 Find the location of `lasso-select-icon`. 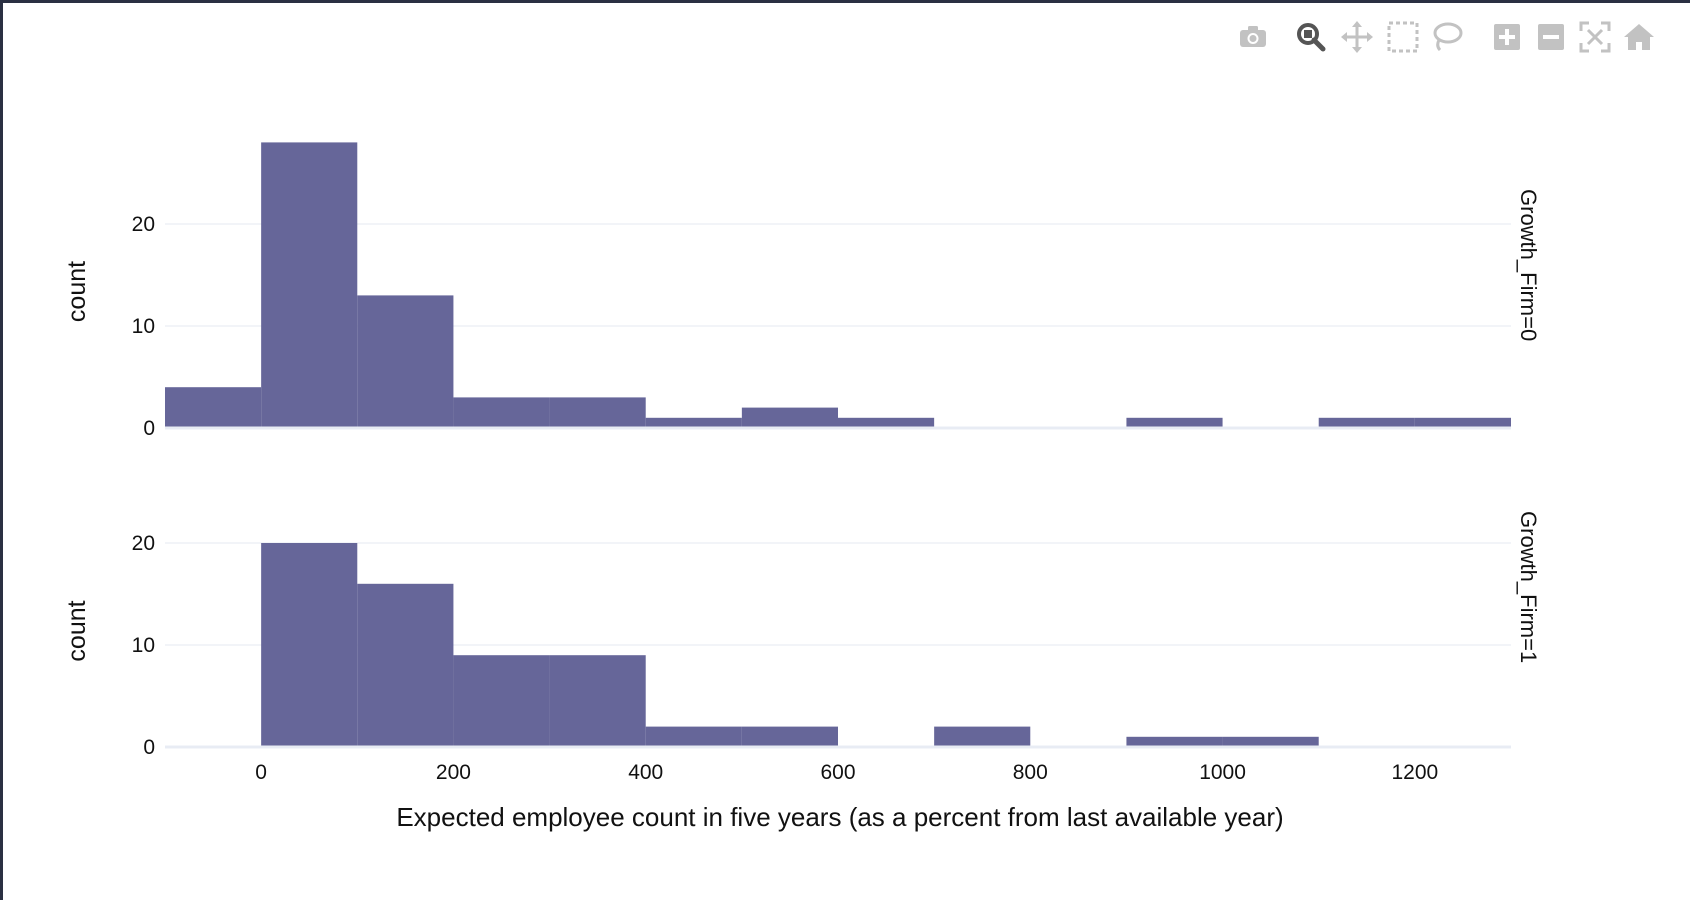

lasso-select-icon is located at coordinates (1447, 37).